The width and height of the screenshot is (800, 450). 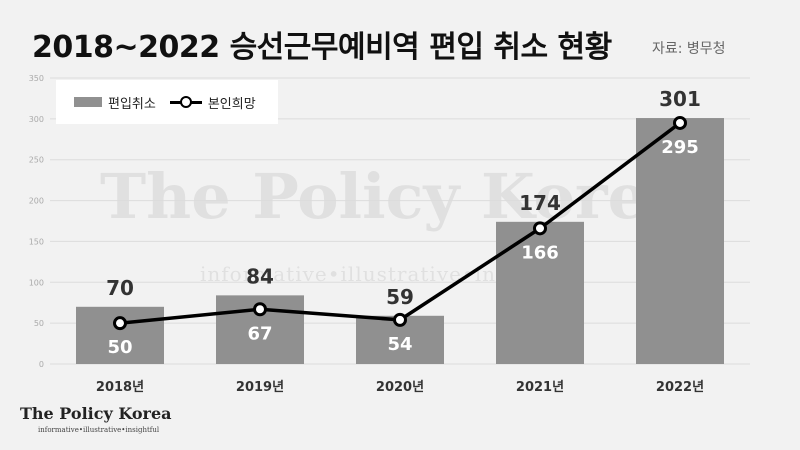 What do you see at coordinates (259, 333) in the screenshot?
I see `line-value-label: 67` at bounding box center [259, 333].